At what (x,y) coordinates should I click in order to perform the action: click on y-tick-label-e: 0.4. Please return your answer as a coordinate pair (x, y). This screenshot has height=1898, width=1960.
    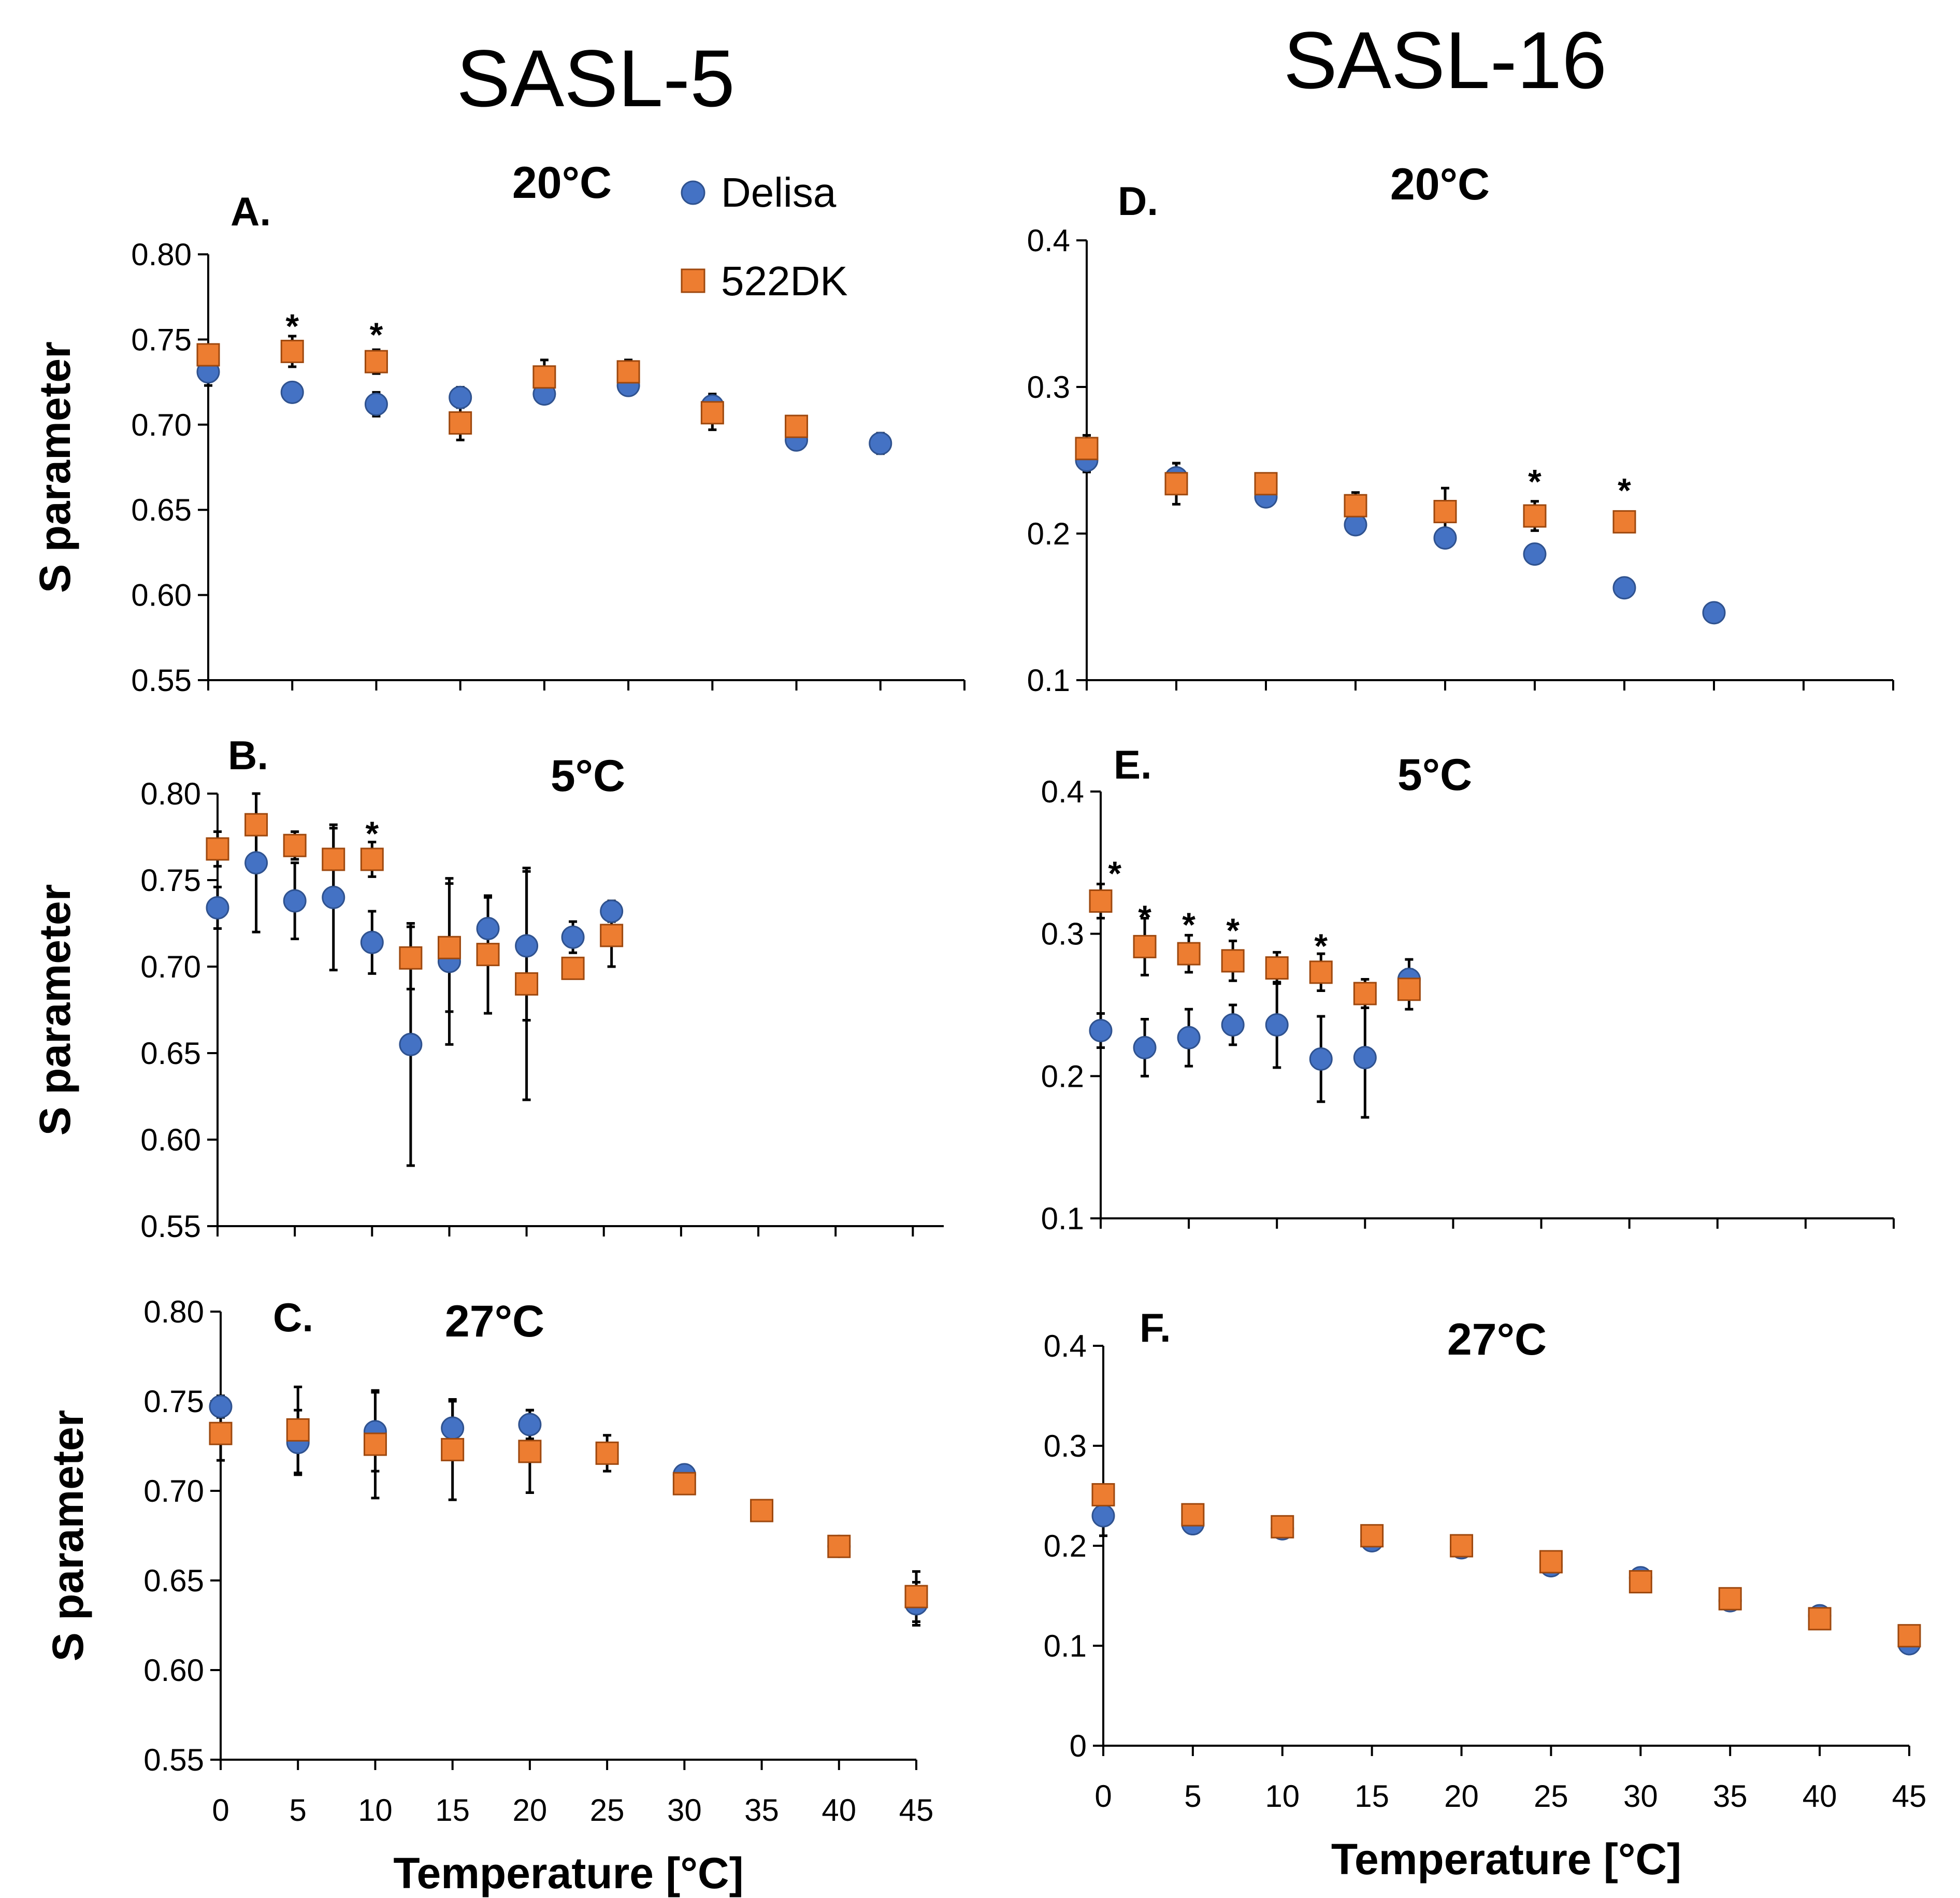
    Looking at the image, I should click on (1062, 791).